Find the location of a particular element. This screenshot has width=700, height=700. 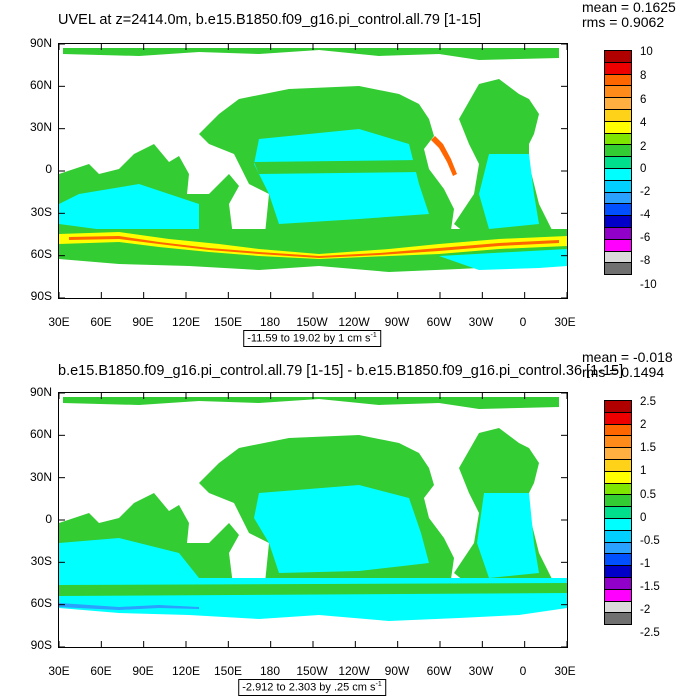

southern-ocean-fast is located at coordinates (313, 245).